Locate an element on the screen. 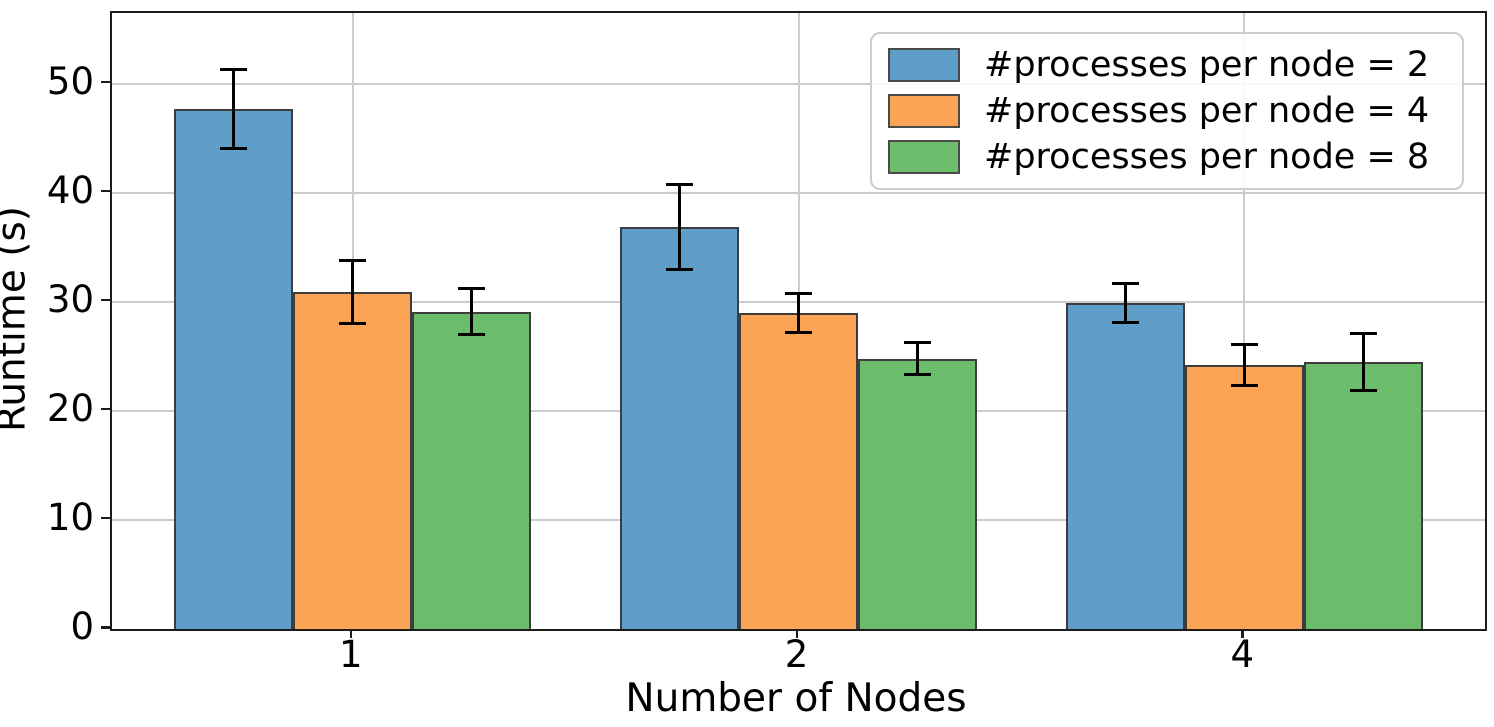  legend-row: #processes per node = 8 is located at coordinates (1167, 157).